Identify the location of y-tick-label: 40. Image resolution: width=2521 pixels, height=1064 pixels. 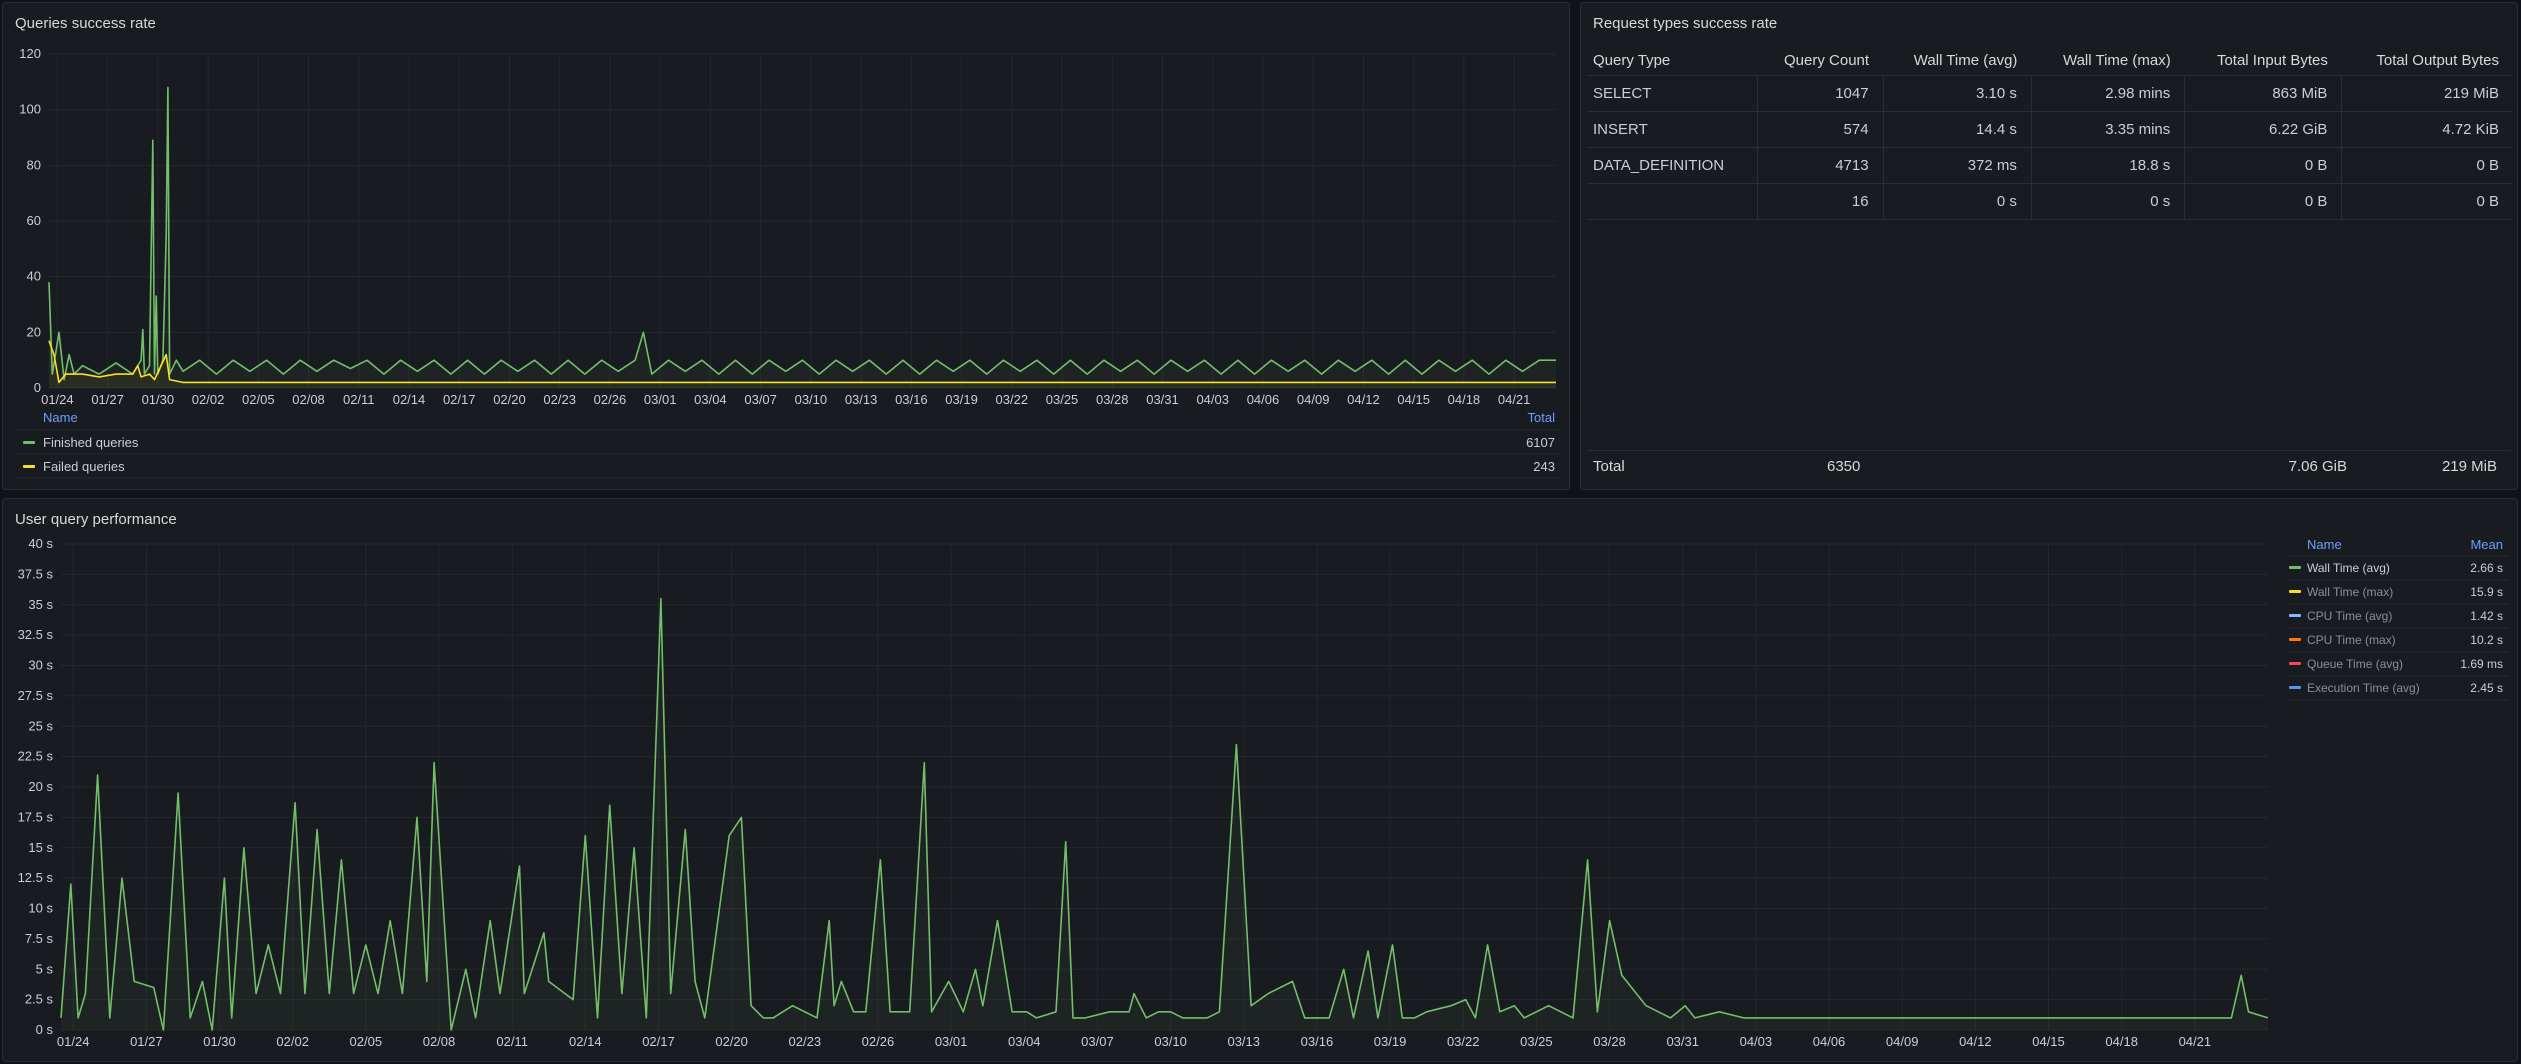
(34, 276).